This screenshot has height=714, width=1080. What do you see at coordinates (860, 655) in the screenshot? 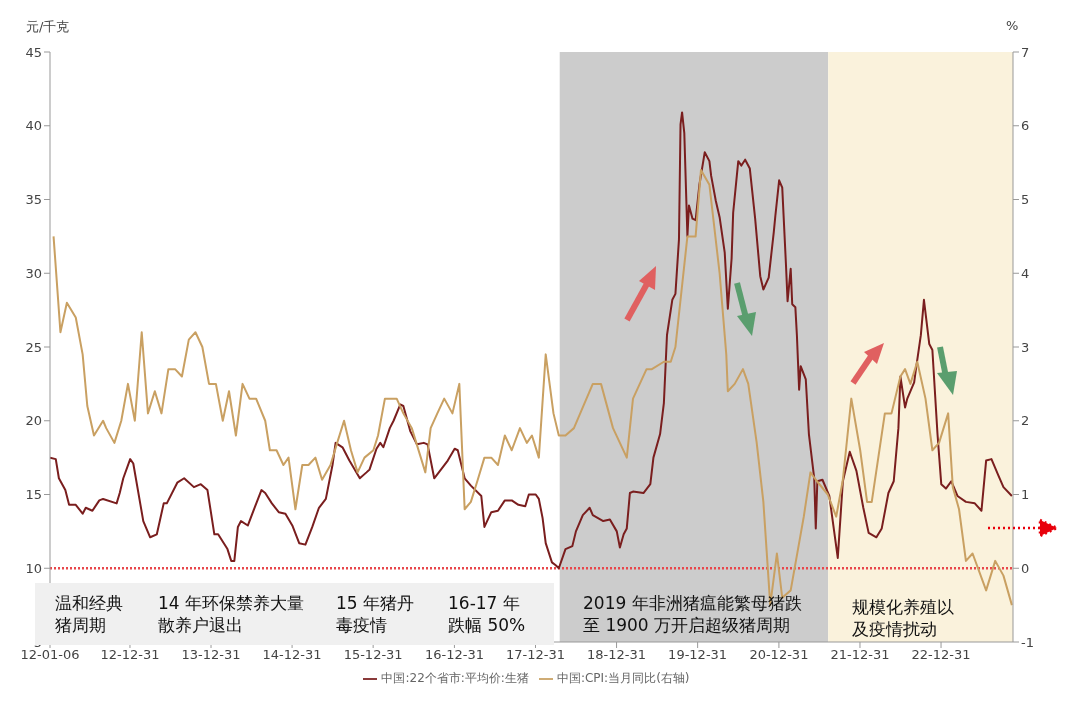
I see `x-tick-label: 21-12-31` at bounding box center [860, 655].